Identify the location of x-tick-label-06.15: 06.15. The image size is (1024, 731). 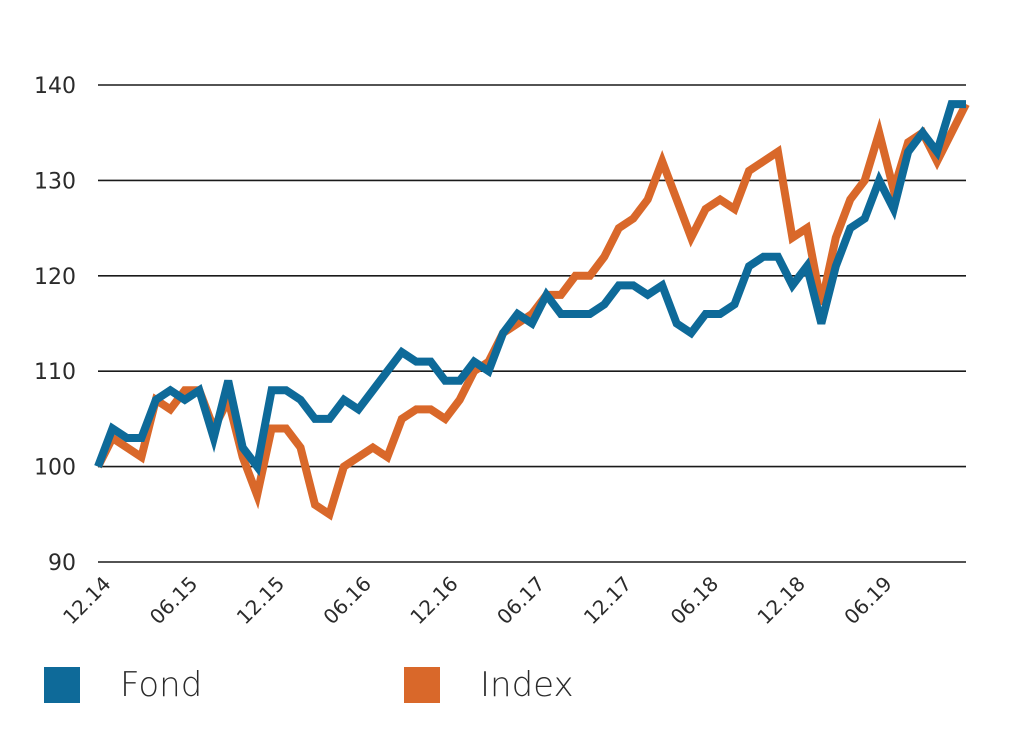
(173, 600).